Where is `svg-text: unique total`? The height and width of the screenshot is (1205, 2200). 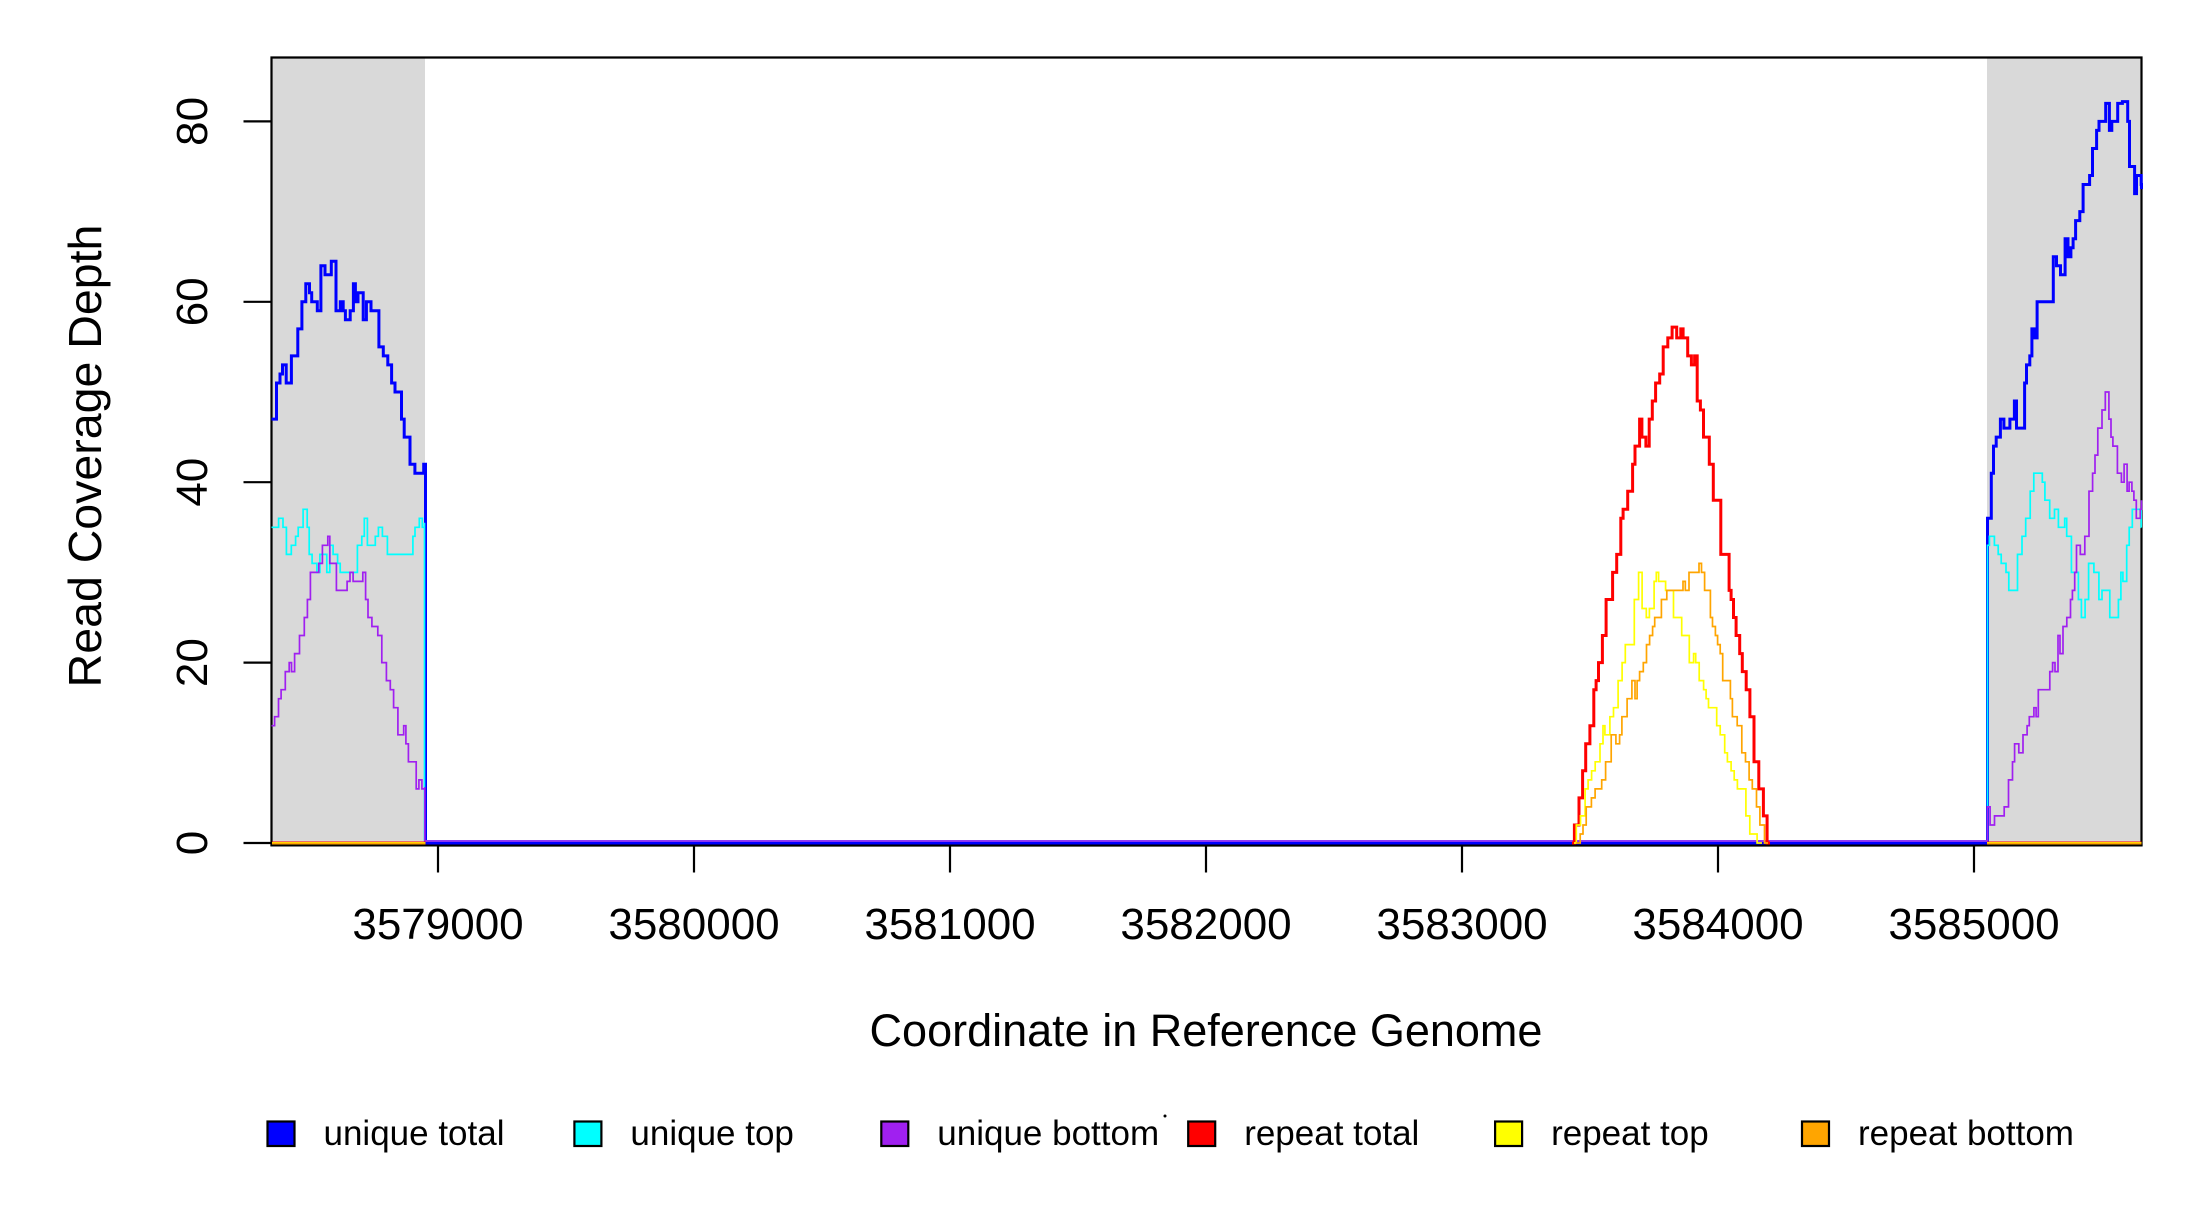 svg-text: unique total is located at coordinates (414, 1133).